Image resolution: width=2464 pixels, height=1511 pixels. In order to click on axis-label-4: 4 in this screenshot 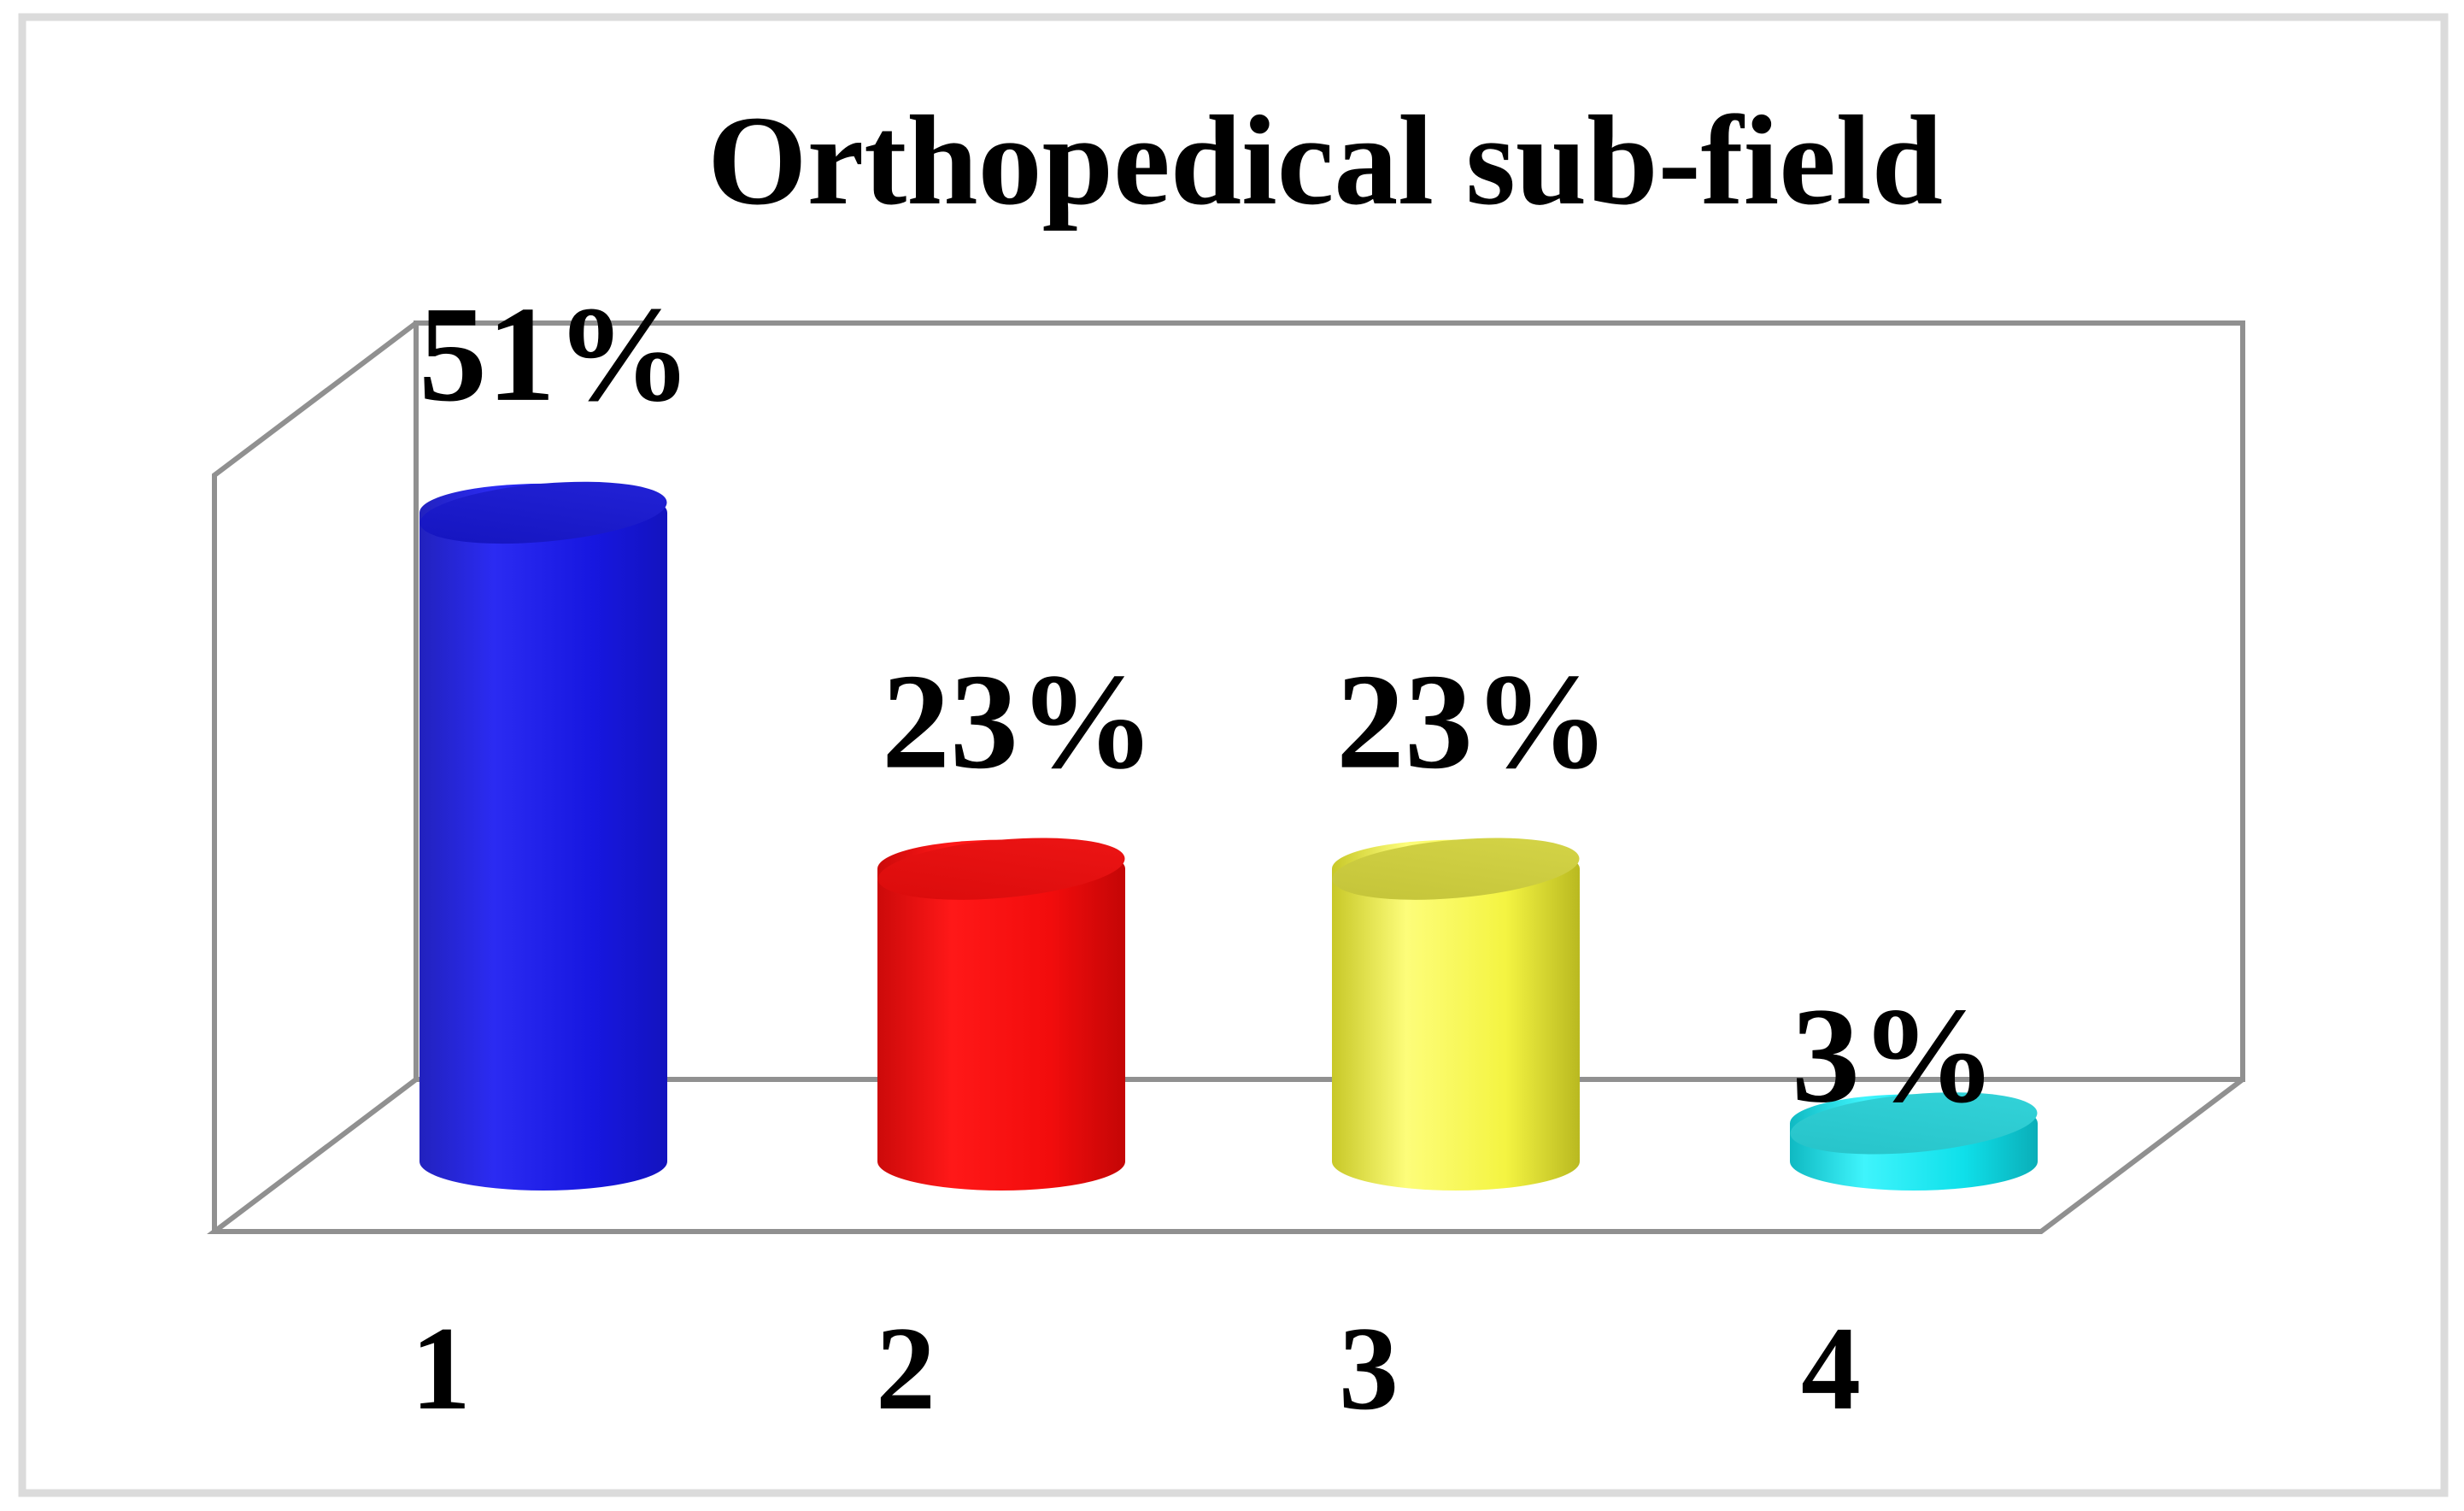, I will do `click(1831, 1368)`.